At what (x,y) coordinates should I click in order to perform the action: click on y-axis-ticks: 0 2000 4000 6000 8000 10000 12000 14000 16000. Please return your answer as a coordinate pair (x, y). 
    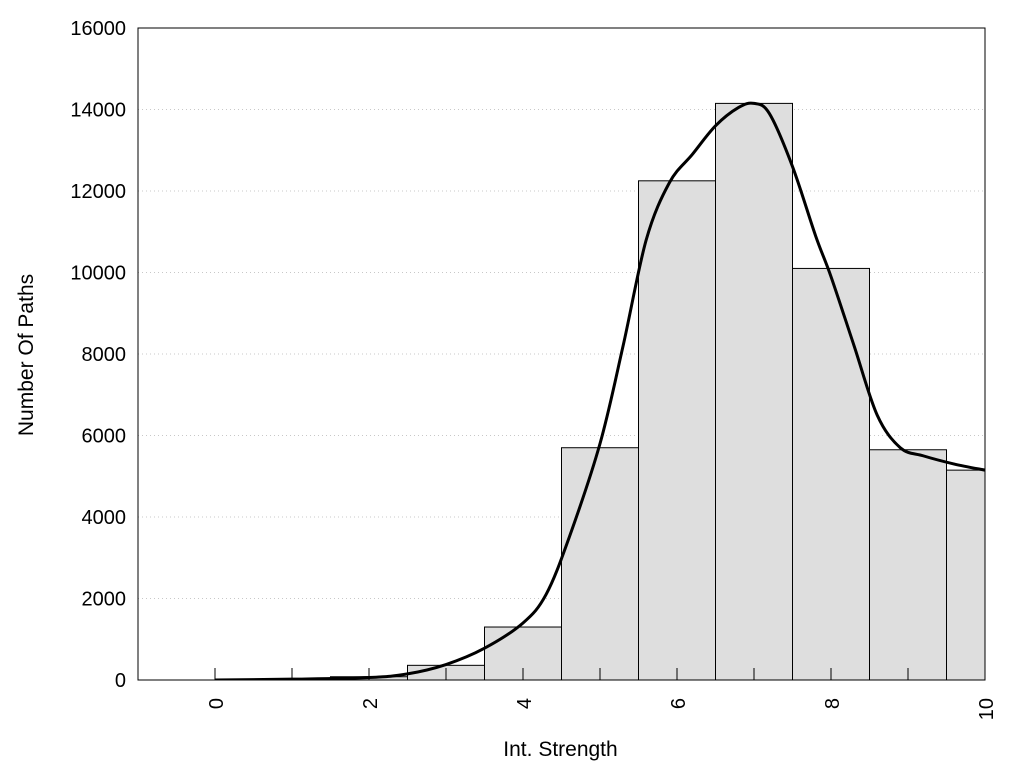
    Looking at the image, I should click on (98, 355).